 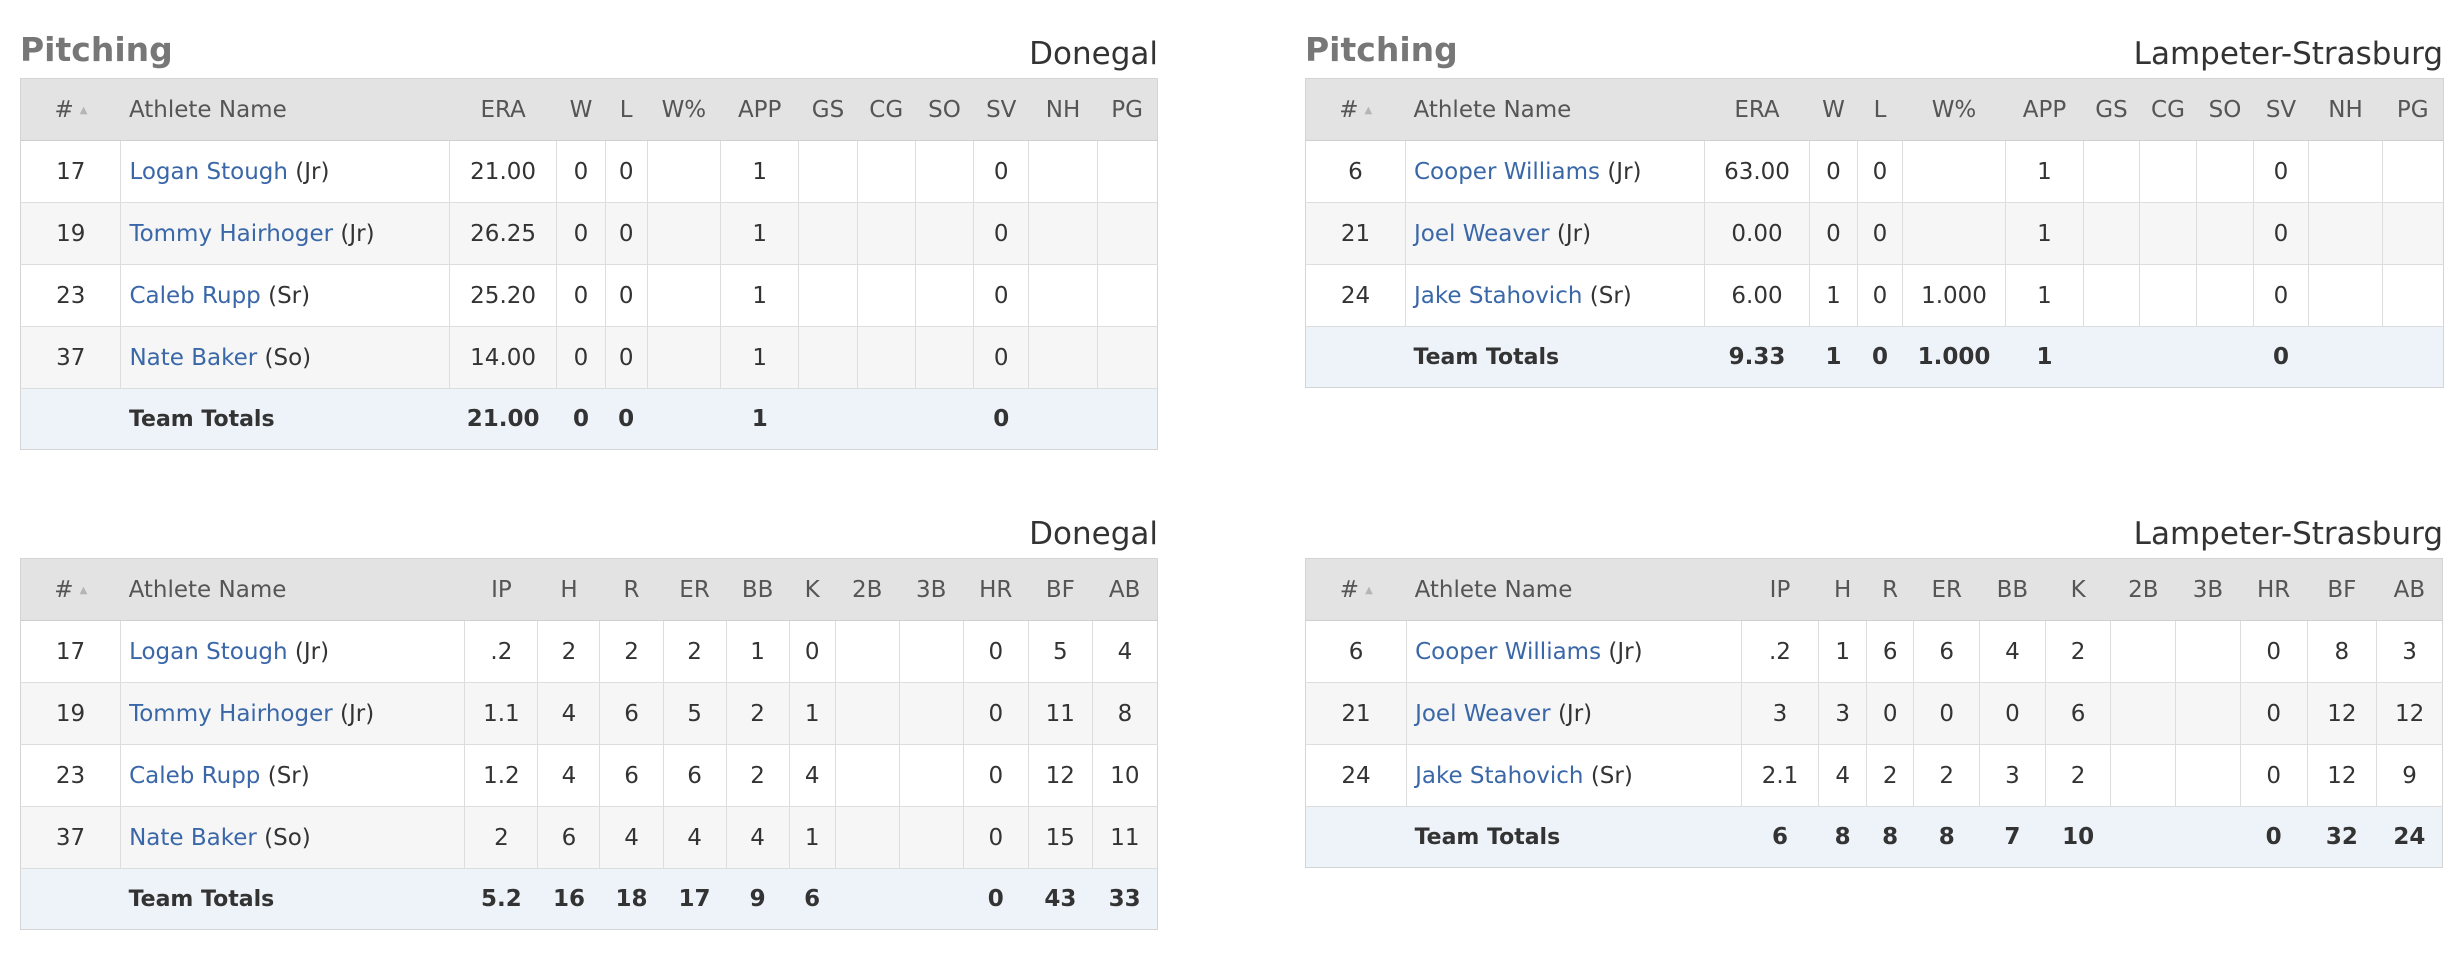 I want to click on section-header: Pitching Donegal, so click(x=589, y=54).